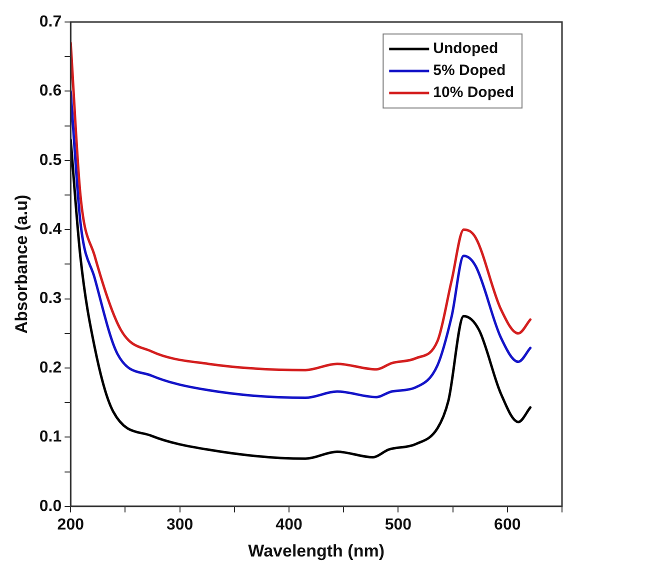  I want to click on y-tick-label: 0.2, so click(50, 367).